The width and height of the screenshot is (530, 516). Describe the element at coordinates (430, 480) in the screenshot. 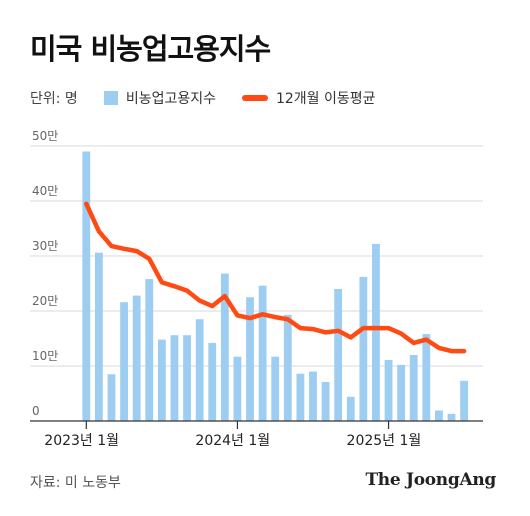

I see `brand-logo: The JoongAng` at that location.